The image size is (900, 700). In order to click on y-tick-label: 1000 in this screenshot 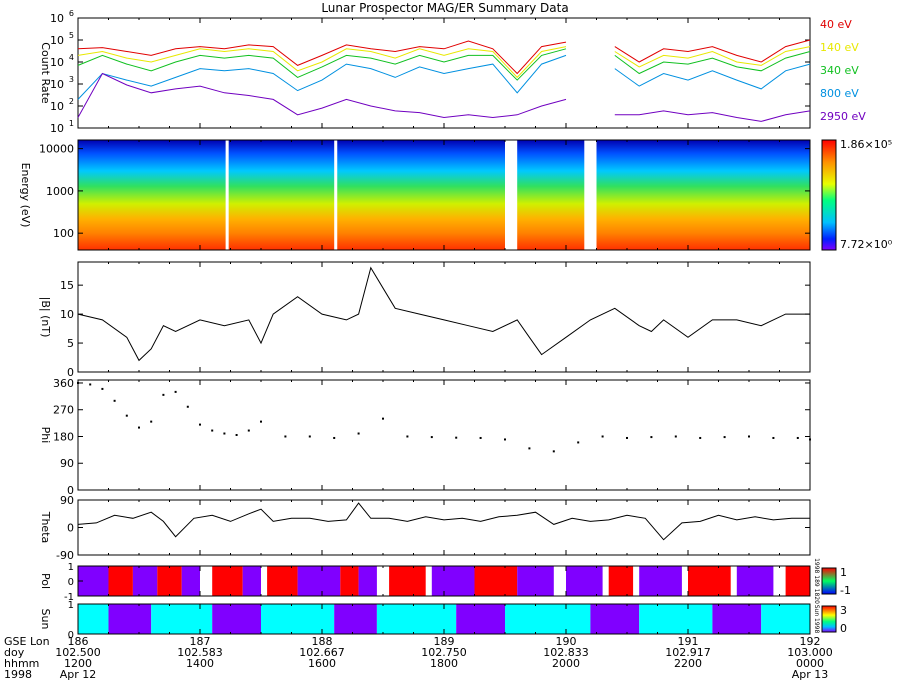, I will do `click(60, 191)`.